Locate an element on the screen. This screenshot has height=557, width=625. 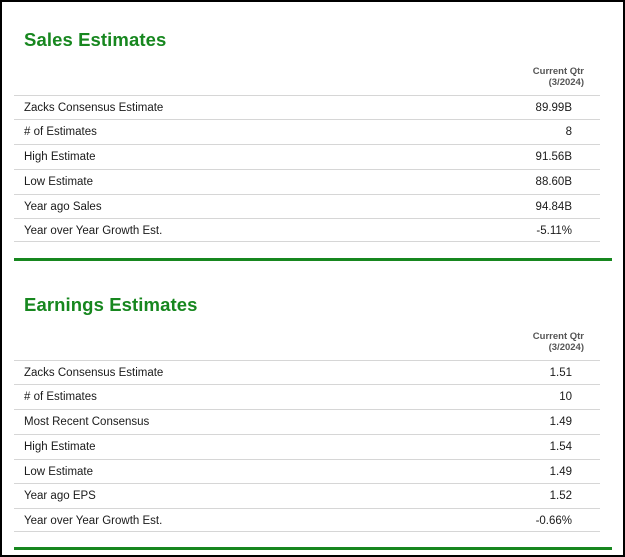
table-row: Zacks Consensus Estimate 1.51 is located at coordinates (307, 372).